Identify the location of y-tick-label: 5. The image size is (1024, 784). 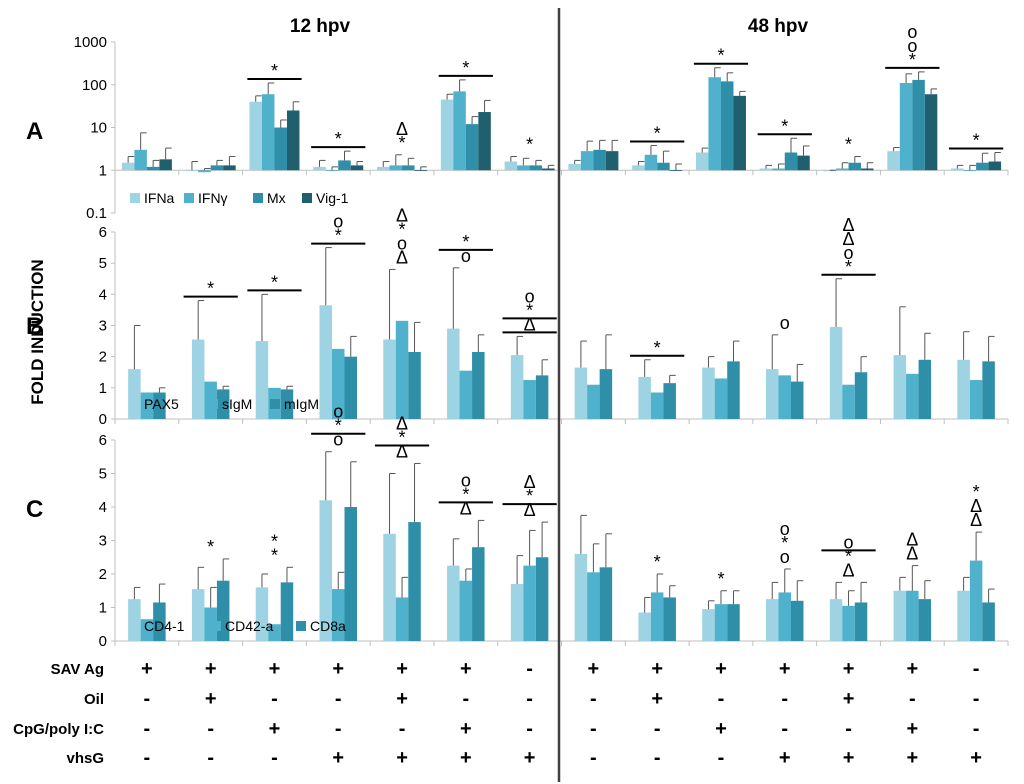
(103, 474).